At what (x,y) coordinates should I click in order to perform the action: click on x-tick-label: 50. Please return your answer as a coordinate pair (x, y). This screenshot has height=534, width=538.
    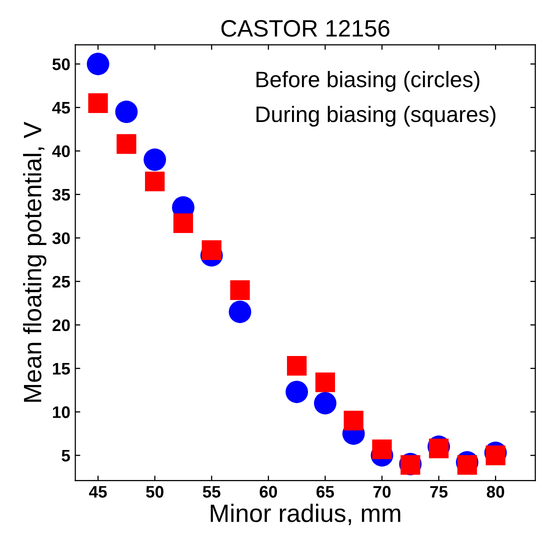
    Looking at the image, I should click on (155, 492).